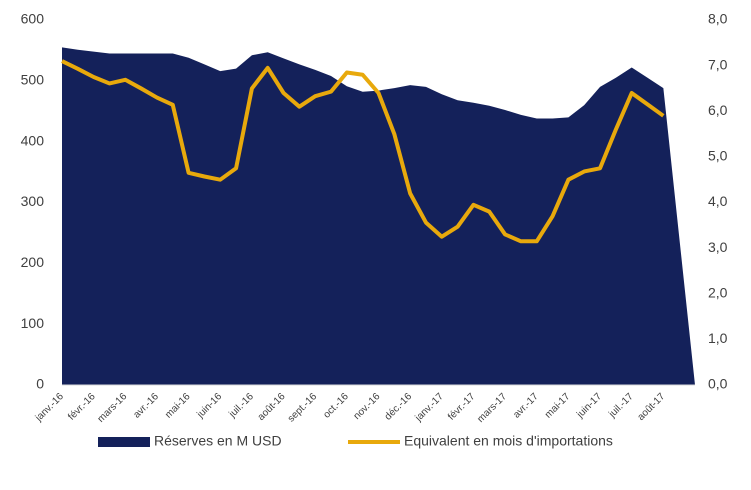 The width and height of the screenshot is (751, 490). I want to click on legend-swatch, so click(124, 442).